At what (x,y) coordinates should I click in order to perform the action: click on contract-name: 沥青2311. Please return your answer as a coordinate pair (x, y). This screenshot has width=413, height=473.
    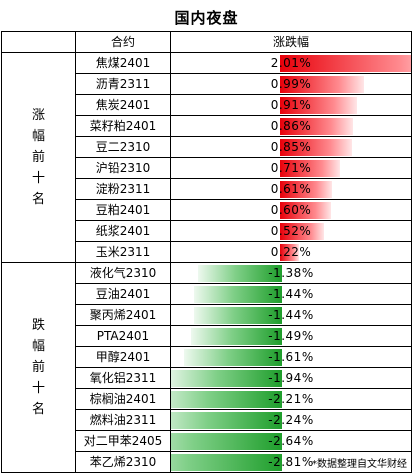
    Looking at the image, I should click on (123, 84).